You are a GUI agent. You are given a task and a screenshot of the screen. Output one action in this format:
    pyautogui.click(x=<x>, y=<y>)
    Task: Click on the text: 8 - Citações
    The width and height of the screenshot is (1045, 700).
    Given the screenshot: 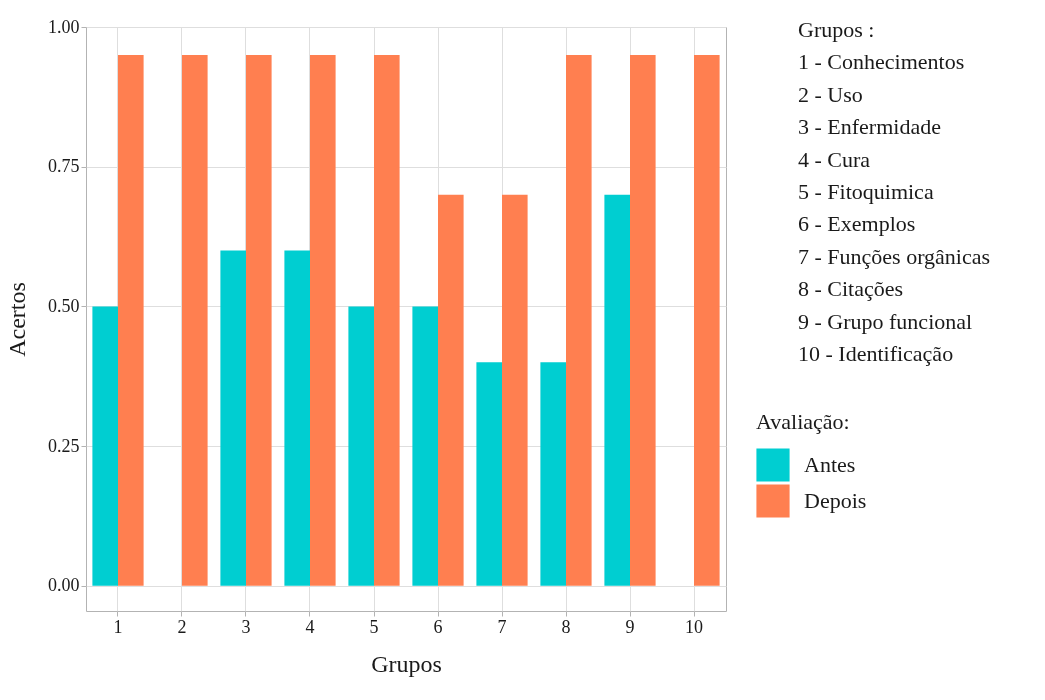 What is the action you would take?
    pyautogui.click(x=851, y=289)
    